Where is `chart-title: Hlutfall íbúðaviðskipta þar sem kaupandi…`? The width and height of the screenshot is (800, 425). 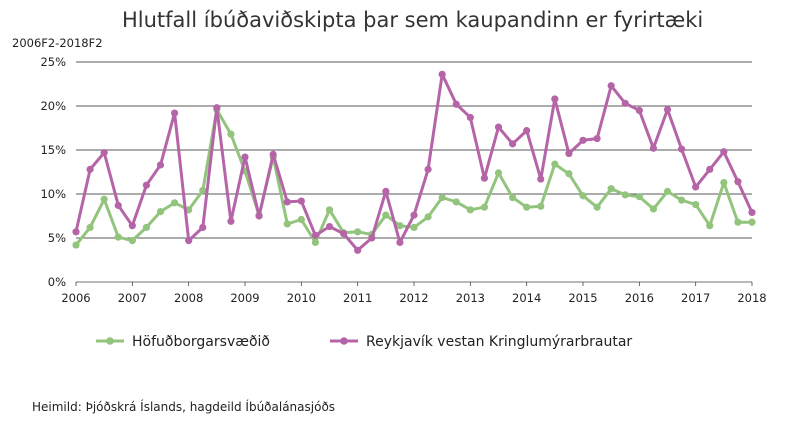
chart-title: Hlutfall íbúðaviðskipta þar sem kaupandi… is located at coordinates (413, 20).